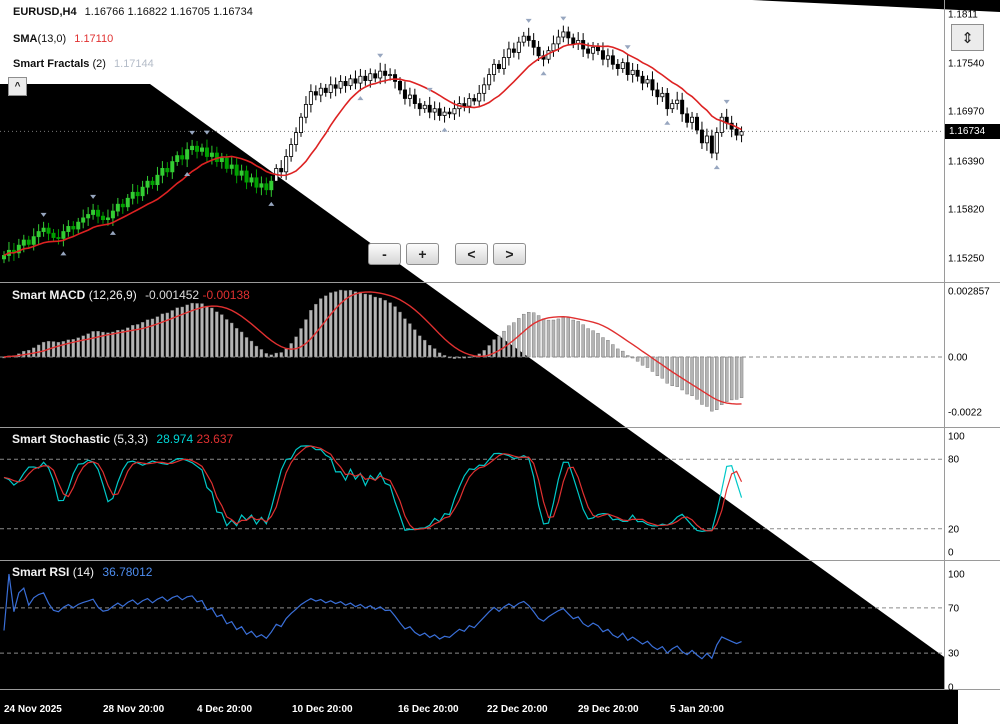 The image size is (1000, 724). Describe the element at coordinates (966, 112) in the screenshot. I see `svg-text: 1.16970` at that location.